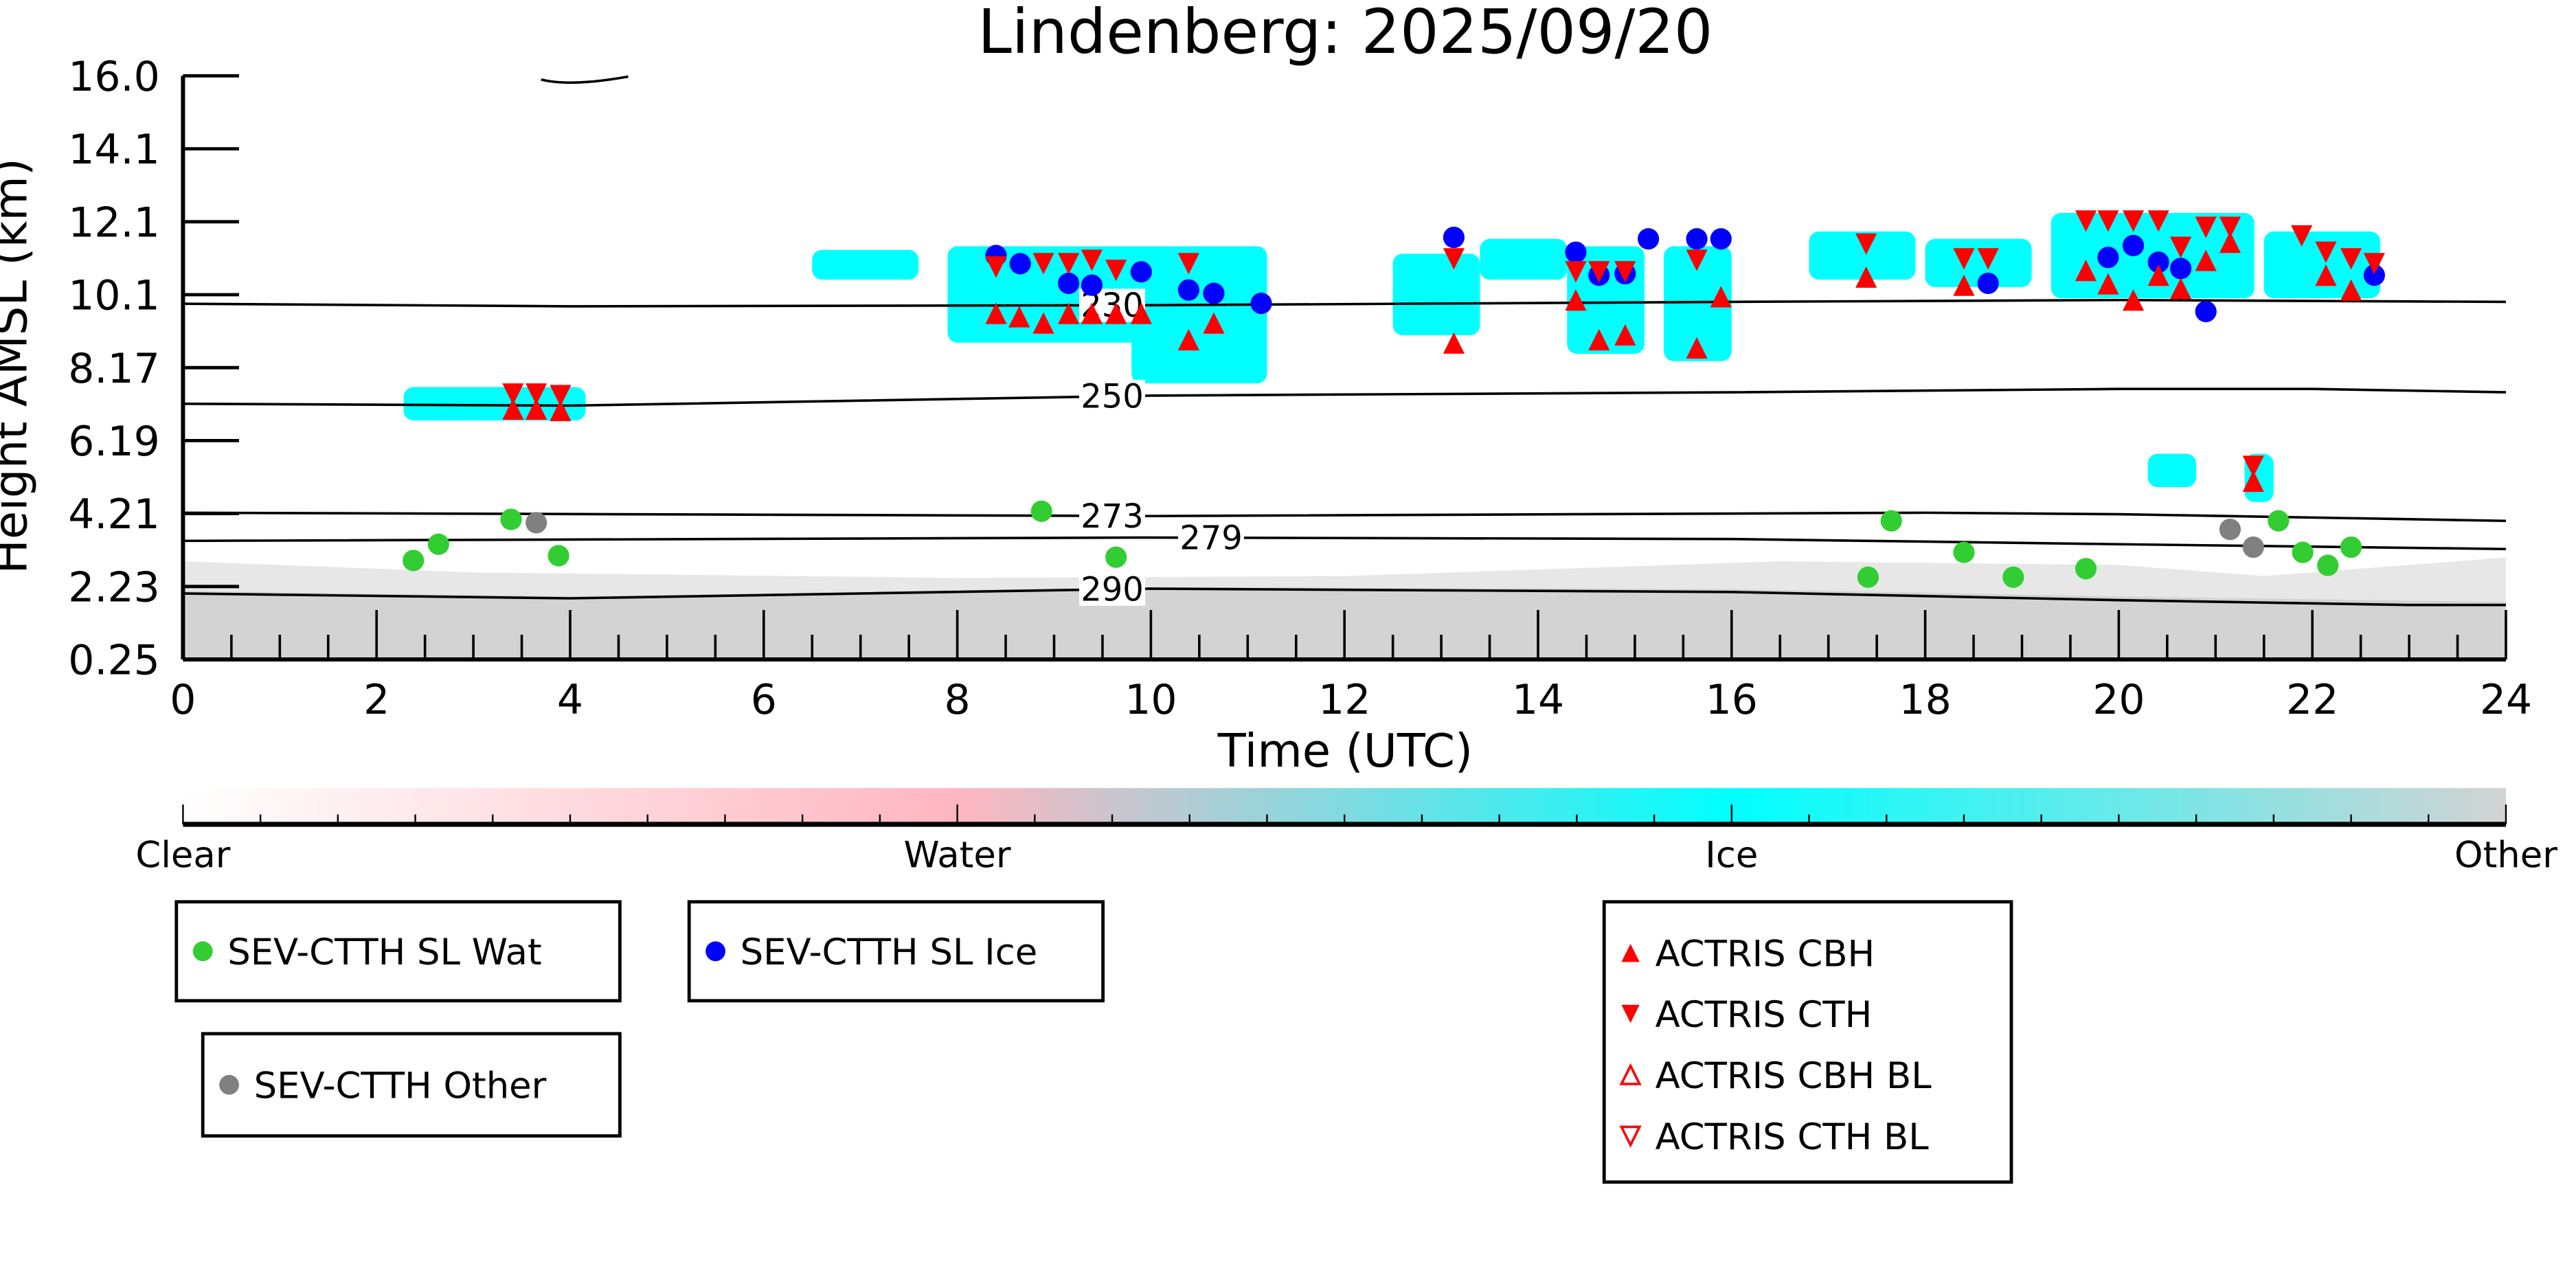 Image resolution: width=2576 pixels, height=1288 pixels. Describe the element at coordinates (1538, 700) in the screenshot. I see `x-tick-label: 14` at that location.